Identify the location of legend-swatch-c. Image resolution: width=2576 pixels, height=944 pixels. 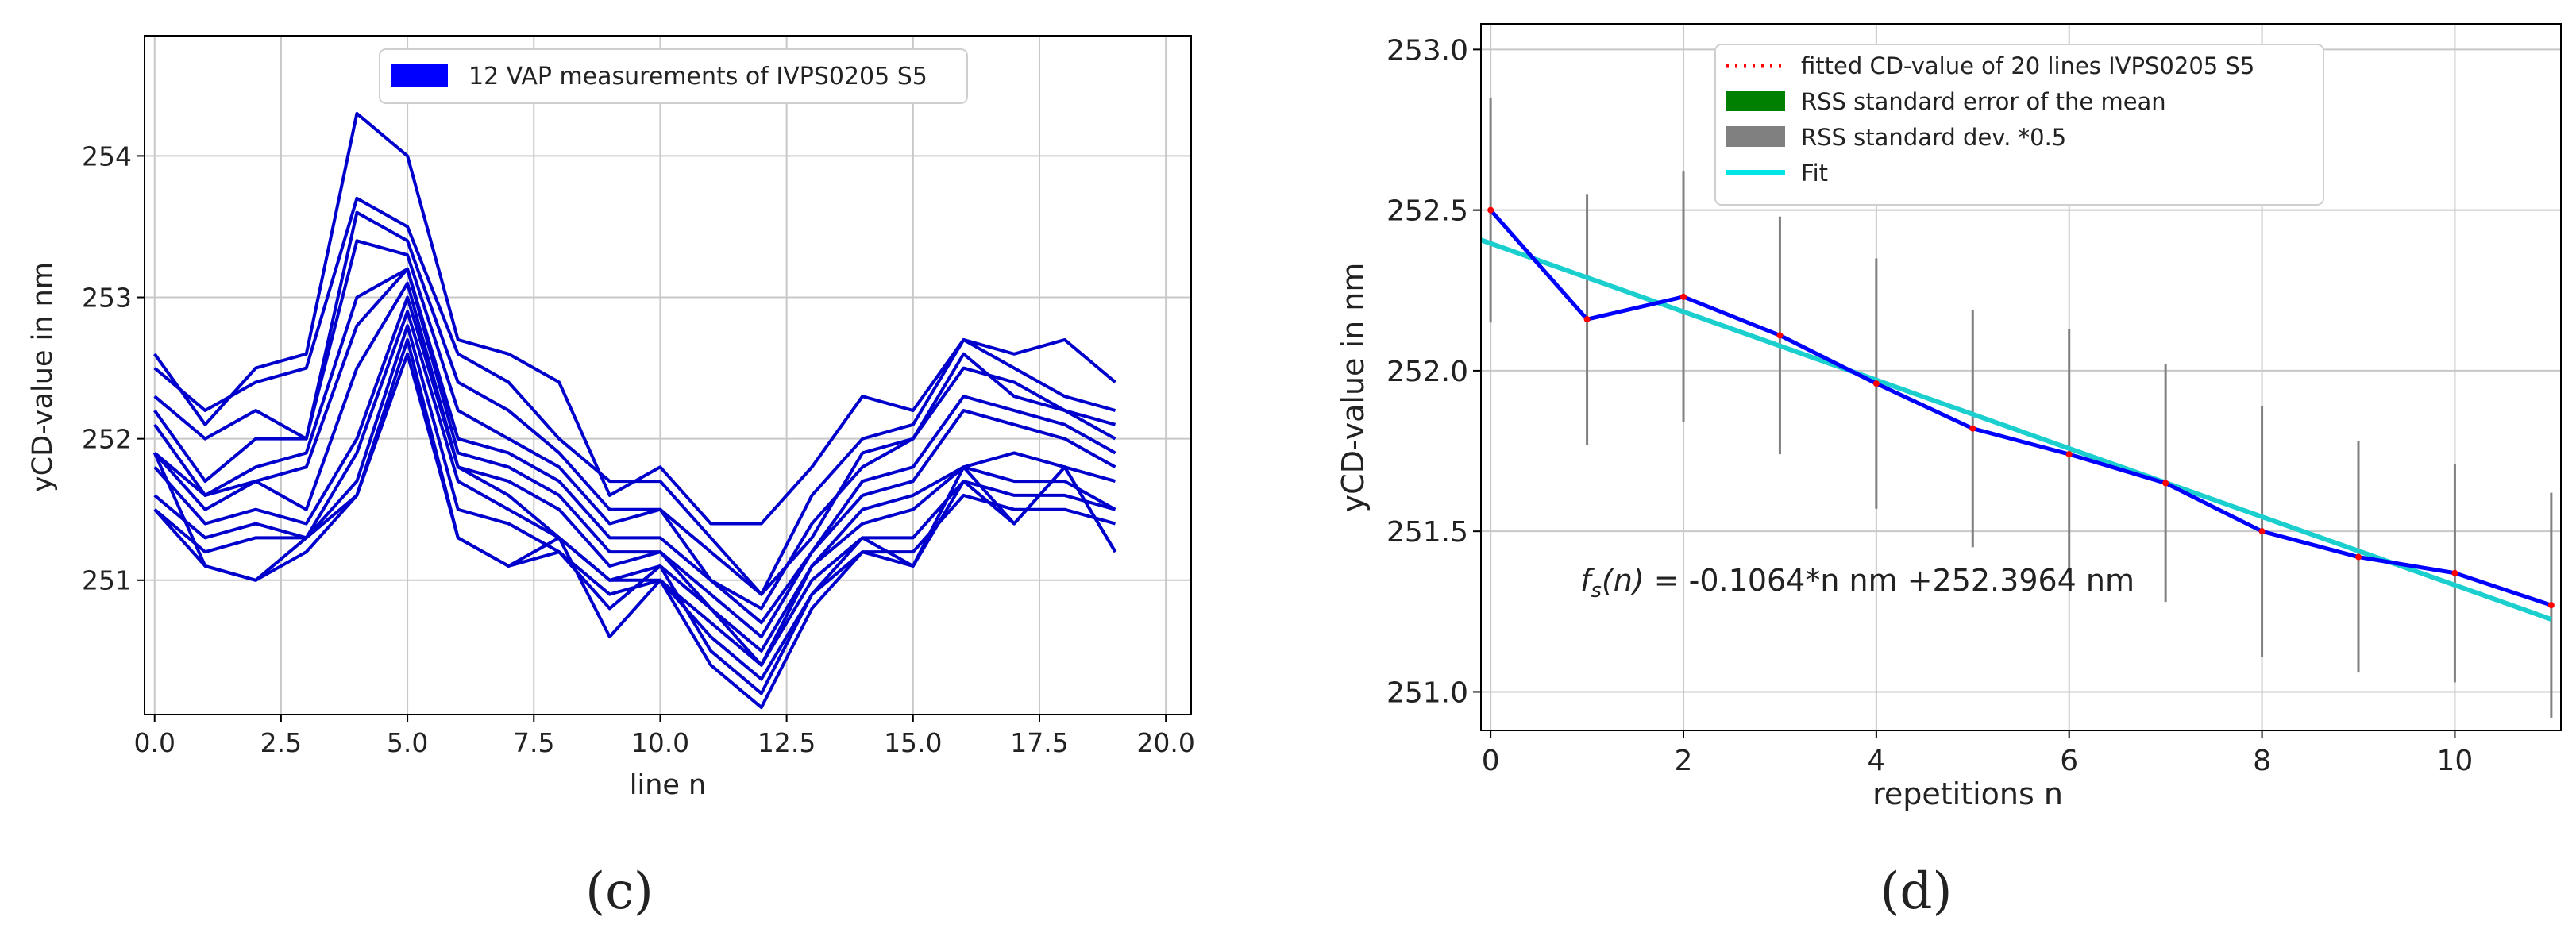
(419, 75).